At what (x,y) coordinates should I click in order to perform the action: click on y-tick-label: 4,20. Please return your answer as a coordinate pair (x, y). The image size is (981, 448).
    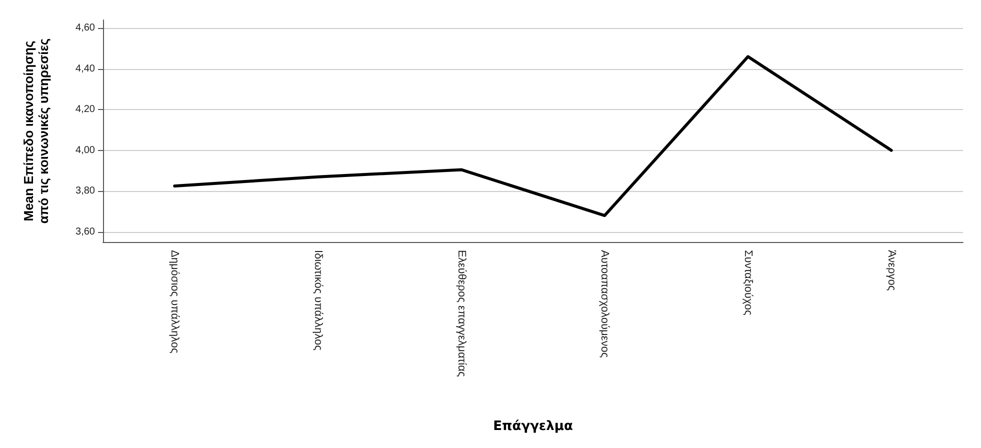
    Looking at the image, I should click on (86, 110).